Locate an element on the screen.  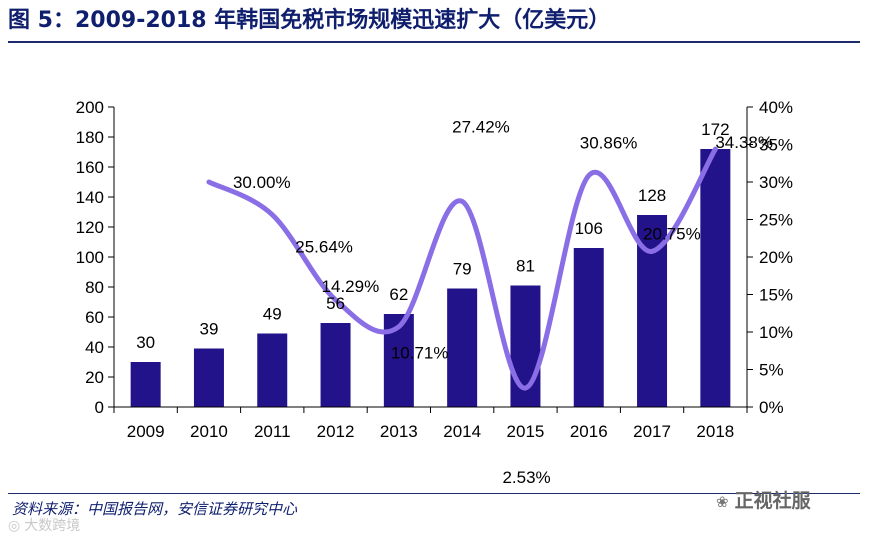
title-divider is located at coordinates (434, 42).